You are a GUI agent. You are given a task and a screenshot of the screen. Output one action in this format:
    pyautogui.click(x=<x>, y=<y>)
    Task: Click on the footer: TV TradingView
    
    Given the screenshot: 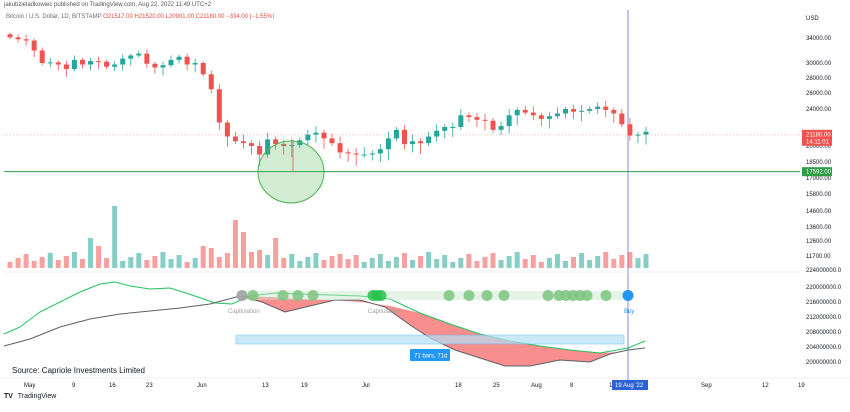 What is the action you would take?
    pyautogui.click(x=30, y=396)
    